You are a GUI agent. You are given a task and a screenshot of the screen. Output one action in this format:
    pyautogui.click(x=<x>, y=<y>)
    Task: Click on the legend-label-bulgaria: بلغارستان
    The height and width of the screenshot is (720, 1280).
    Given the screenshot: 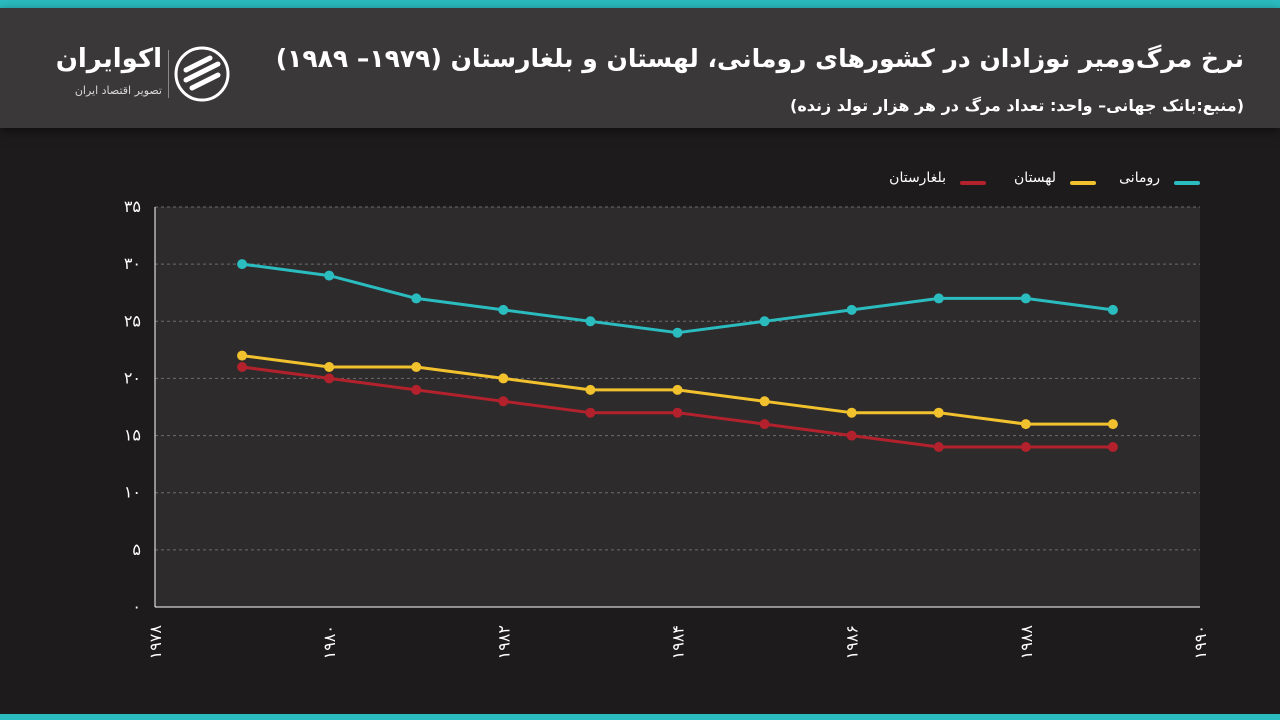 What is the action you would take?
    pyautogui.click(x=917, y=178)
    